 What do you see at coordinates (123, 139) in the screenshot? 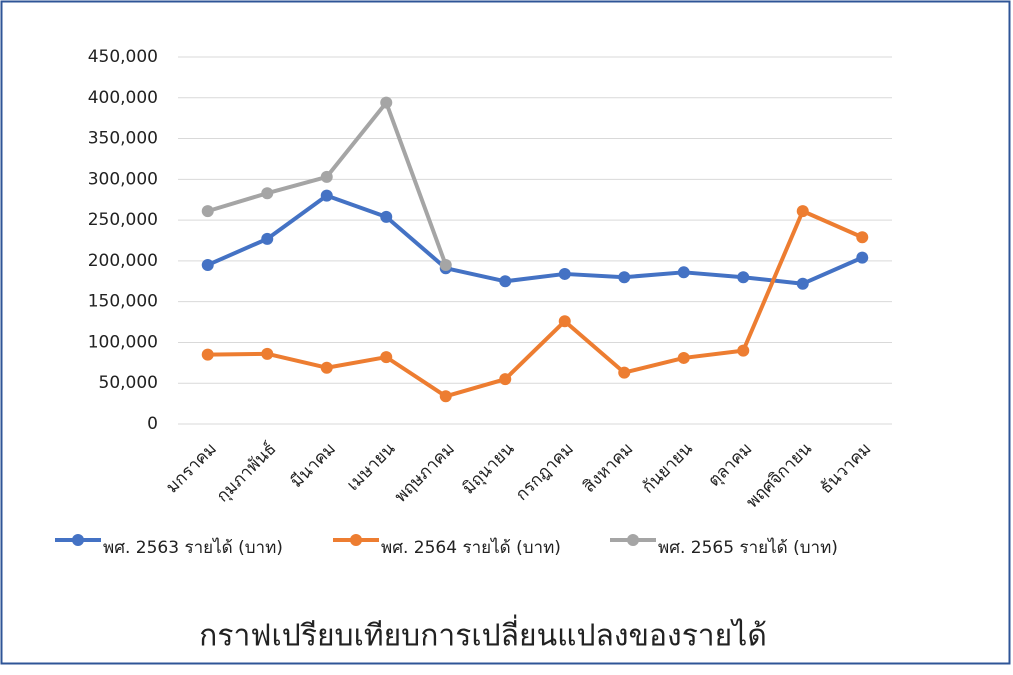
I see `y-tick-label: 350,000` at bounding box center [123, 139].